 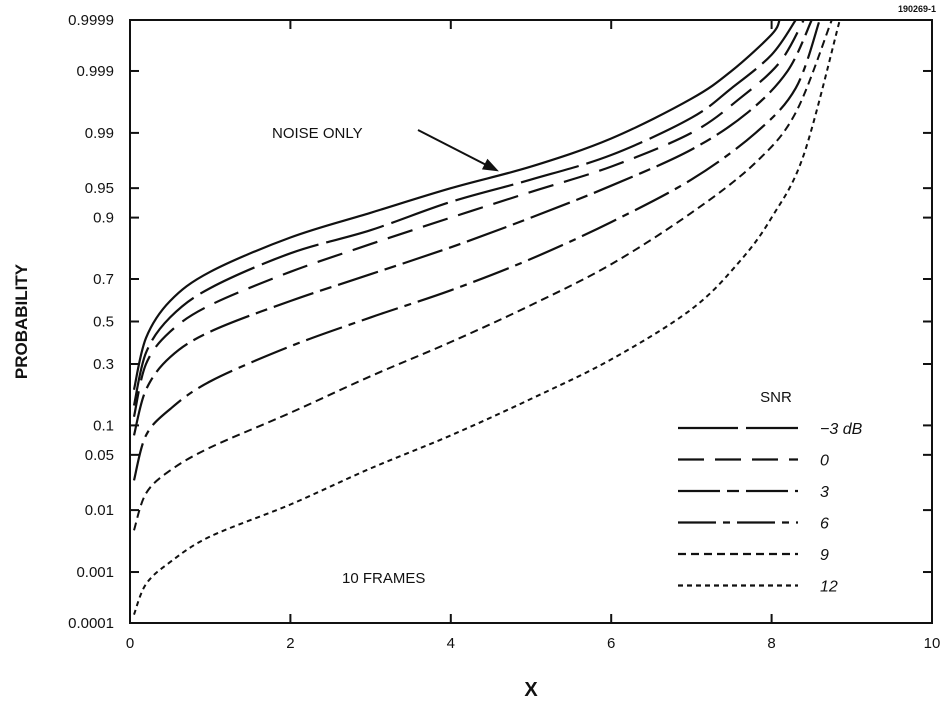 What do you see at coordinates (932, 643) in the screenshot?
I see `x-tick-label: 10` at bounding box center [932, 643].